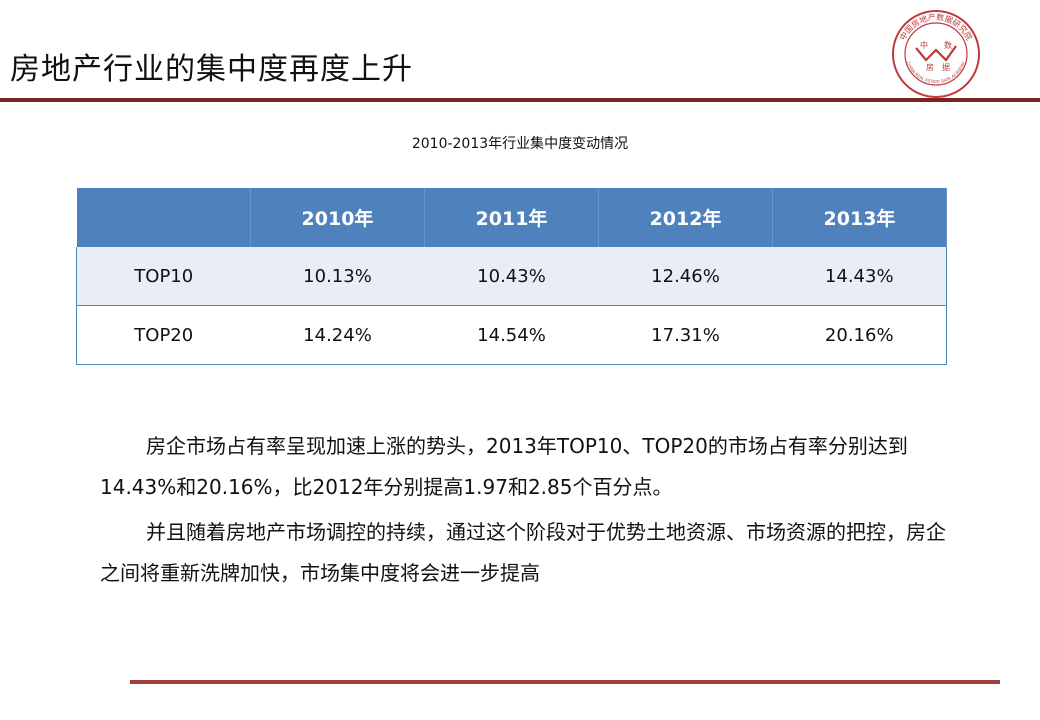 This screenshot has width=1040, height=720. What do you see at coordinates (936, 72) in the screenshot?
I see `logo-english-text: CHINA REAL ESTATE DATA ACADEMY` at bounding box center [936, 72].